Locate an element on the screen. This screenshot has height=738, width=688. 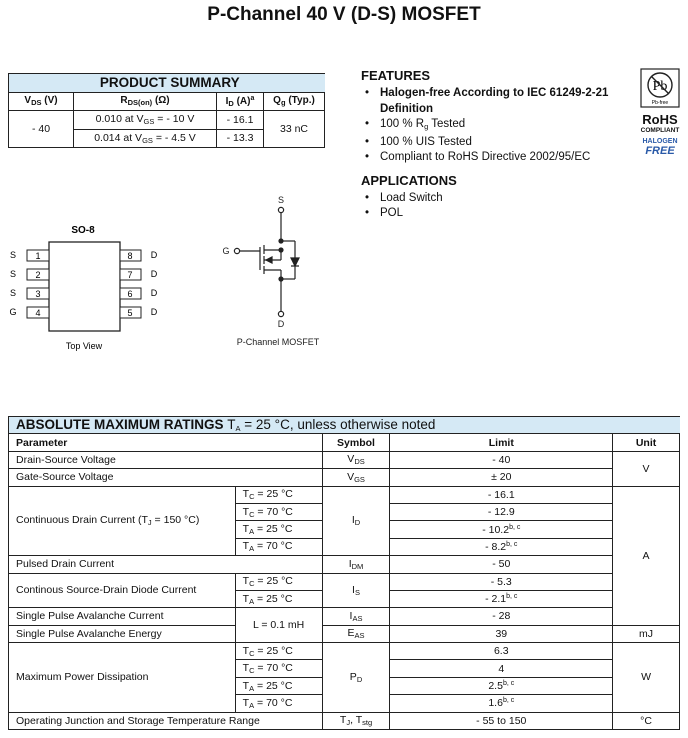
pin-number: 2 is located at coordinates (37, 275).